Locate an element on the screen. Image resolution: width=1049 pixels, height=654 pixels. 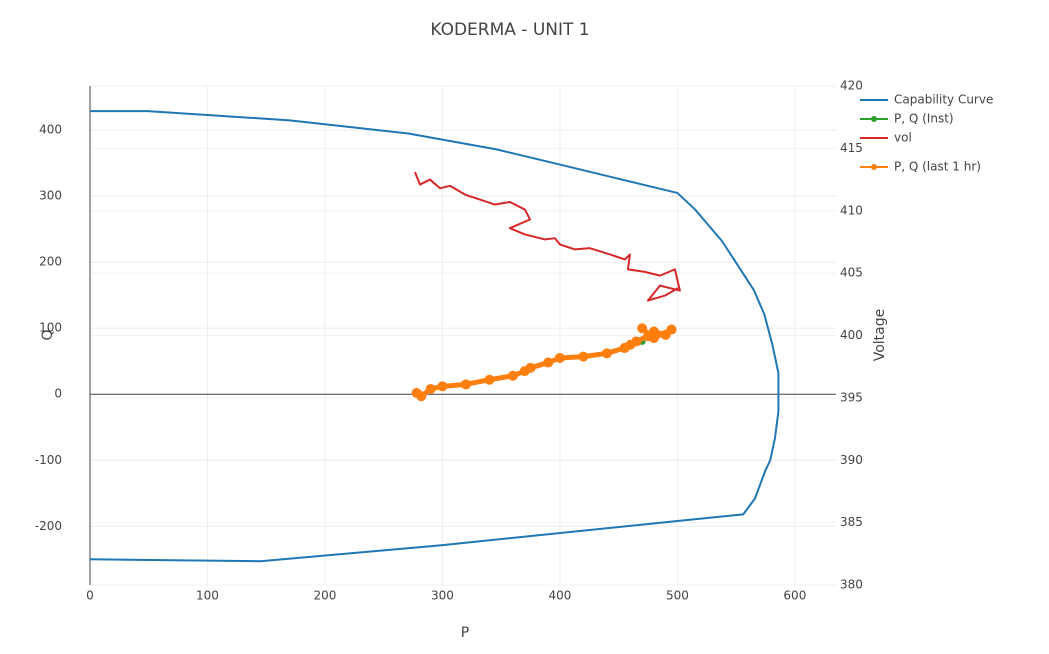
y2-tick-label: 390 is located at coordinates (851, 460).